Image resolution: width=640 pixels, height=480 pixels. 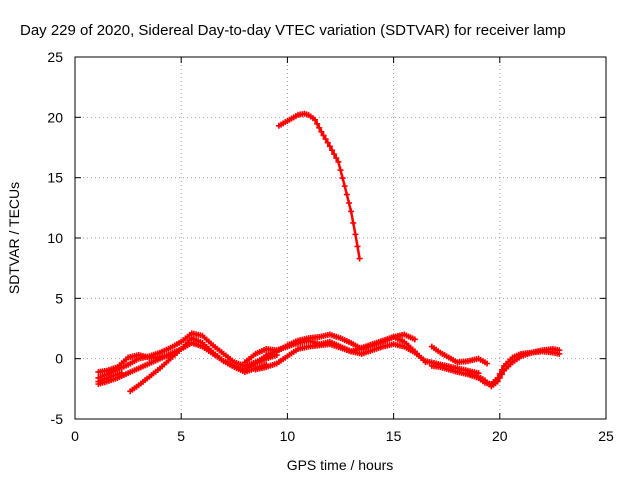 What do you see at coordinates (319, 186) in the screenshot?
I see `series-sat-h` at bounding box center [319, 186].